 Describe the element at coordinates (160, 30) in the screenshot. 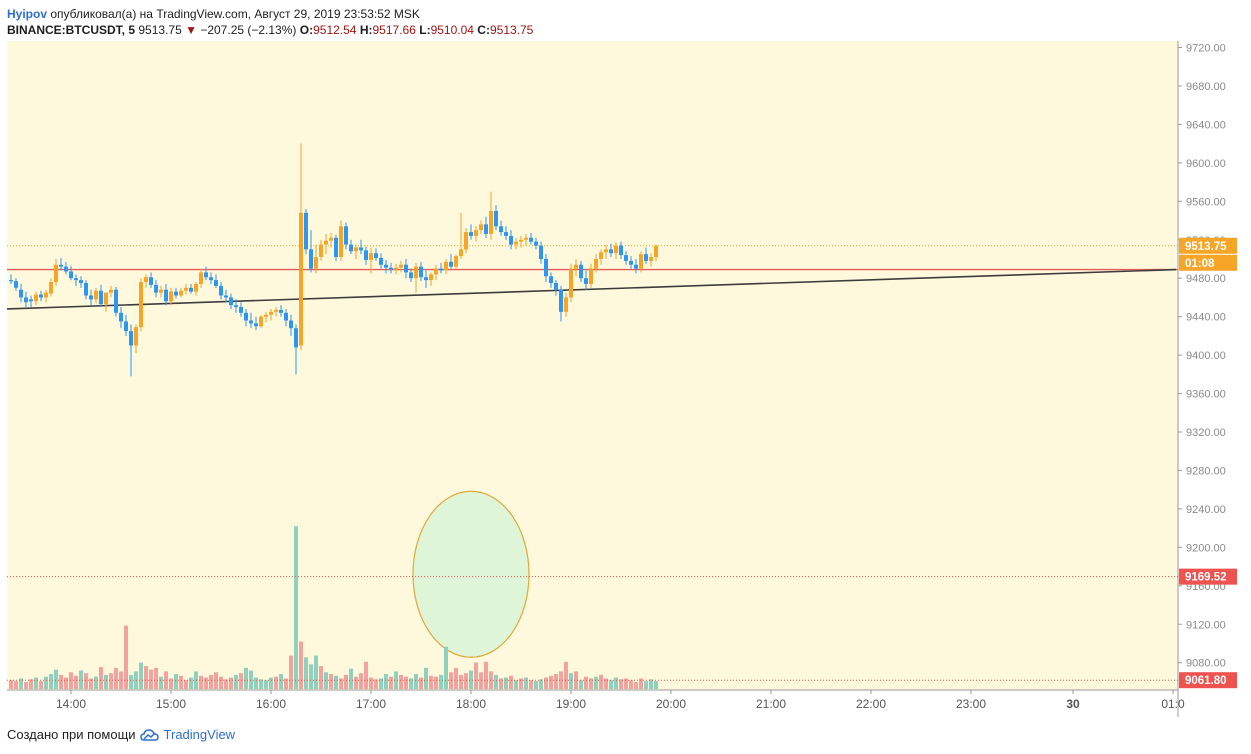

I see `last-price: 9513.75` at that location.